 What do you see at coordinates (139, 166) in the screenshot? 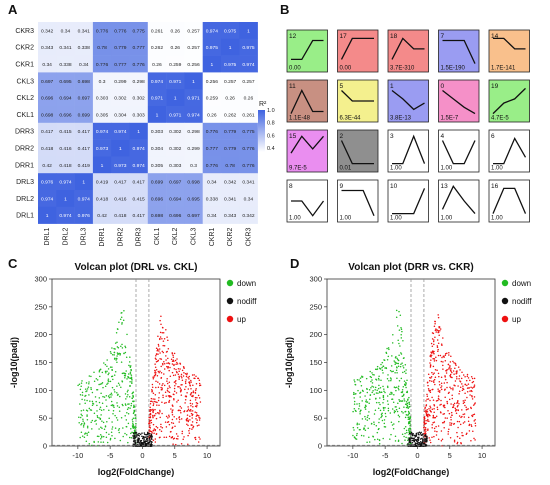
I see `cell-value: 0.974` at bounding box center [139, 166].